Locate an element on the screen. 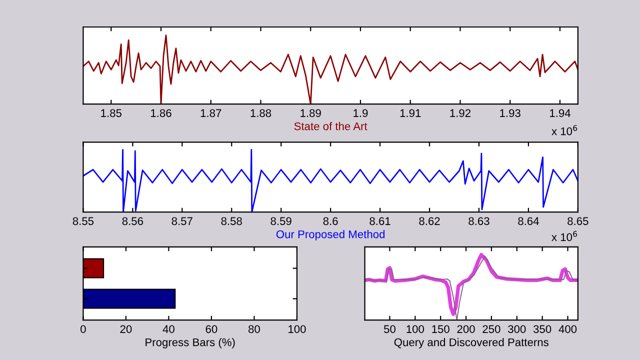 The width and height of the screenshot is (640, 360). x-tick-label: 80 is located at coordinates (254, 329).